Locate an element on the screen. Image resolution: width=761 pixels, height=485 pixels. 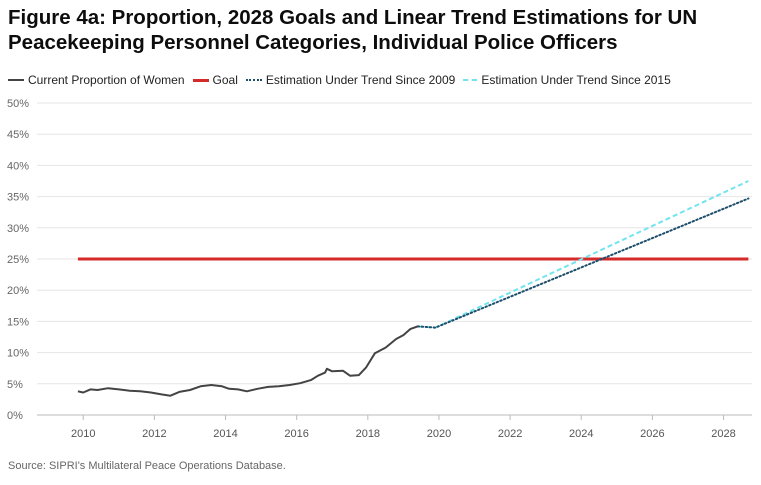
y-tick-label: 25% is located at coordinates (18, 260).